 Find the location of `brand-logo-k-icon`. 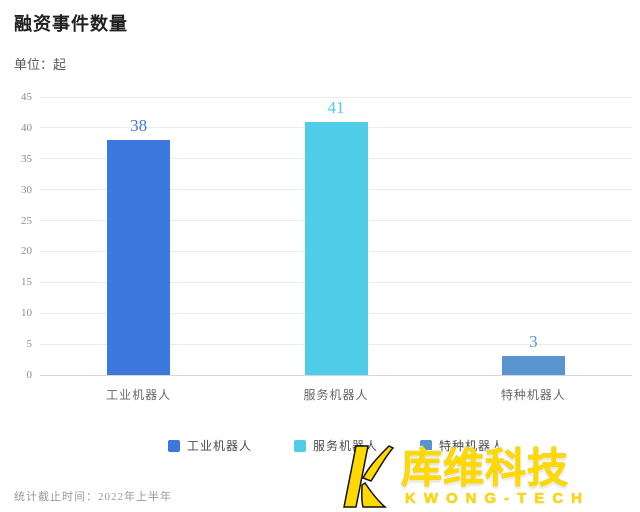

brand-logo-k-icon is located at coordinates (369, 476).